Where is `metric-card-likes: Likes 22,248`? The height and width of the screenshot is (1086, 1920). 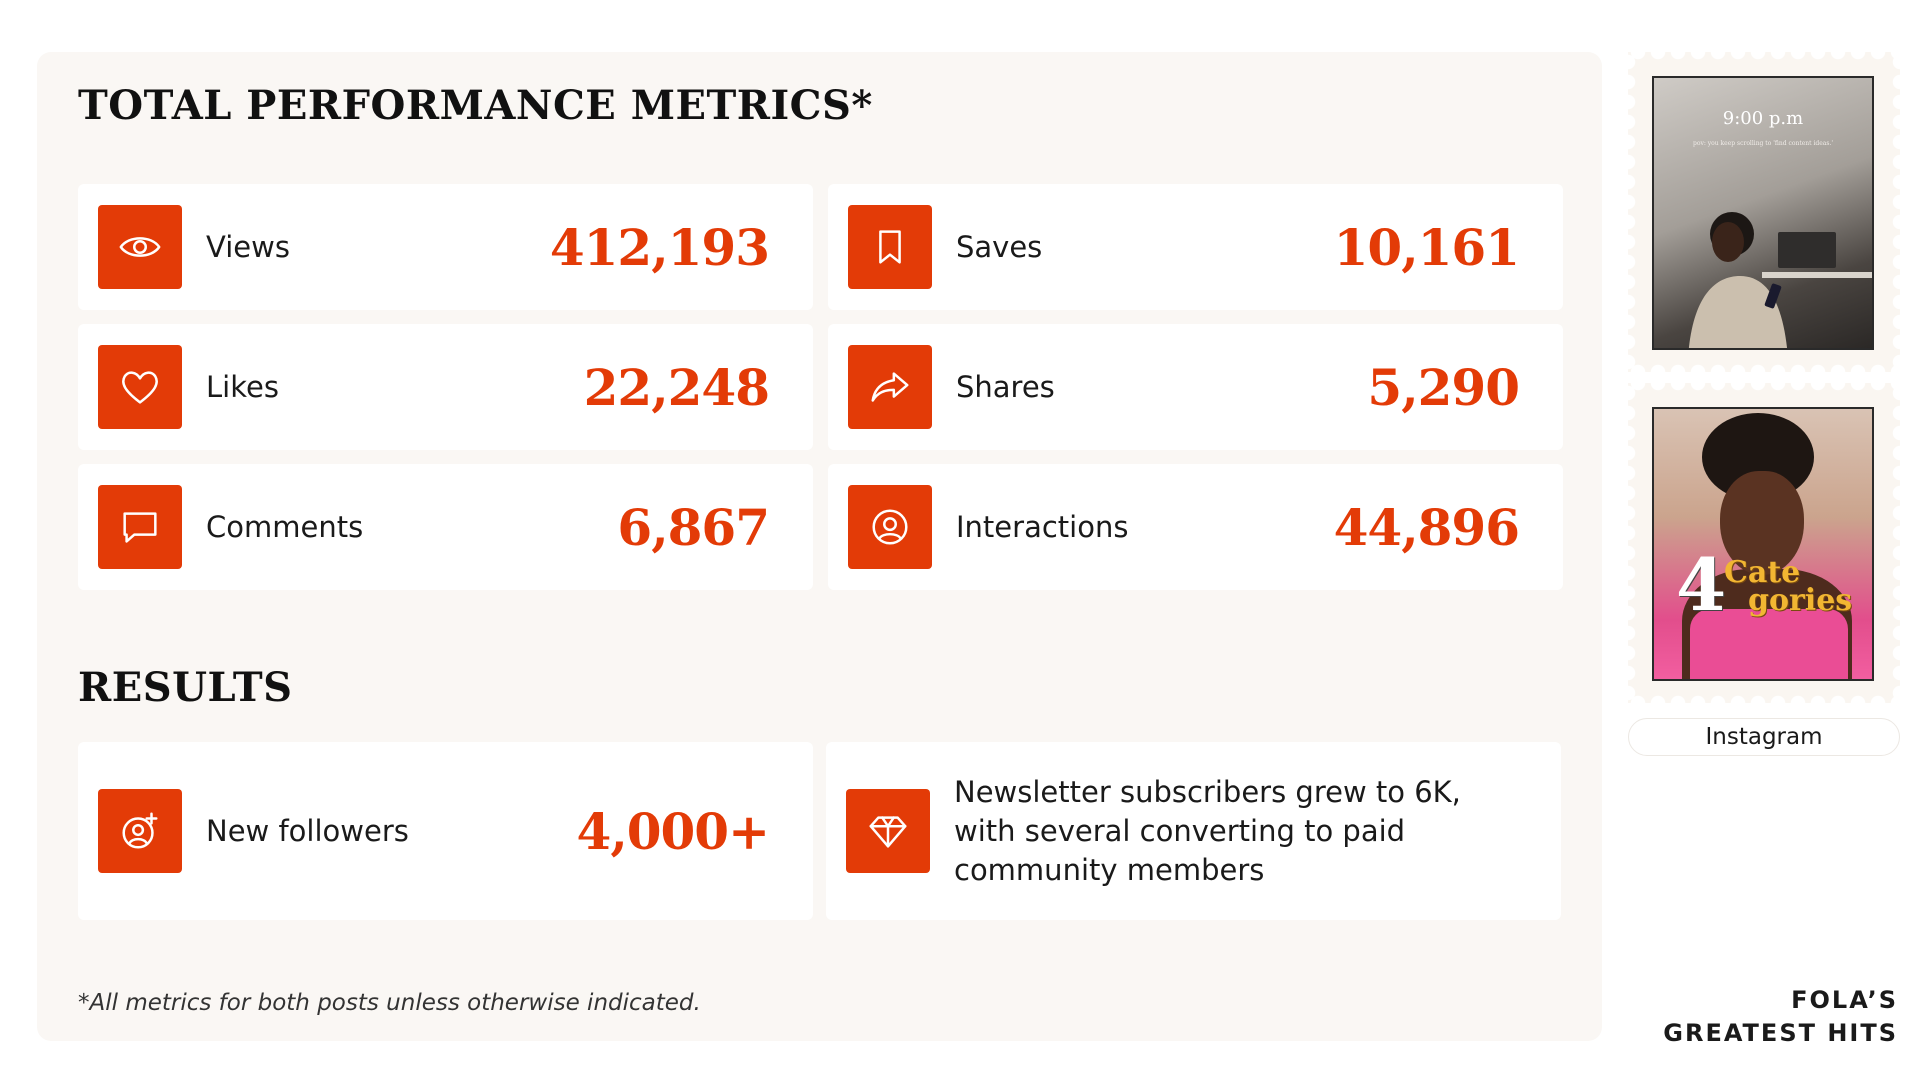 metric-card-likes: Likes 22,248 is located at coordinates (445, 387).